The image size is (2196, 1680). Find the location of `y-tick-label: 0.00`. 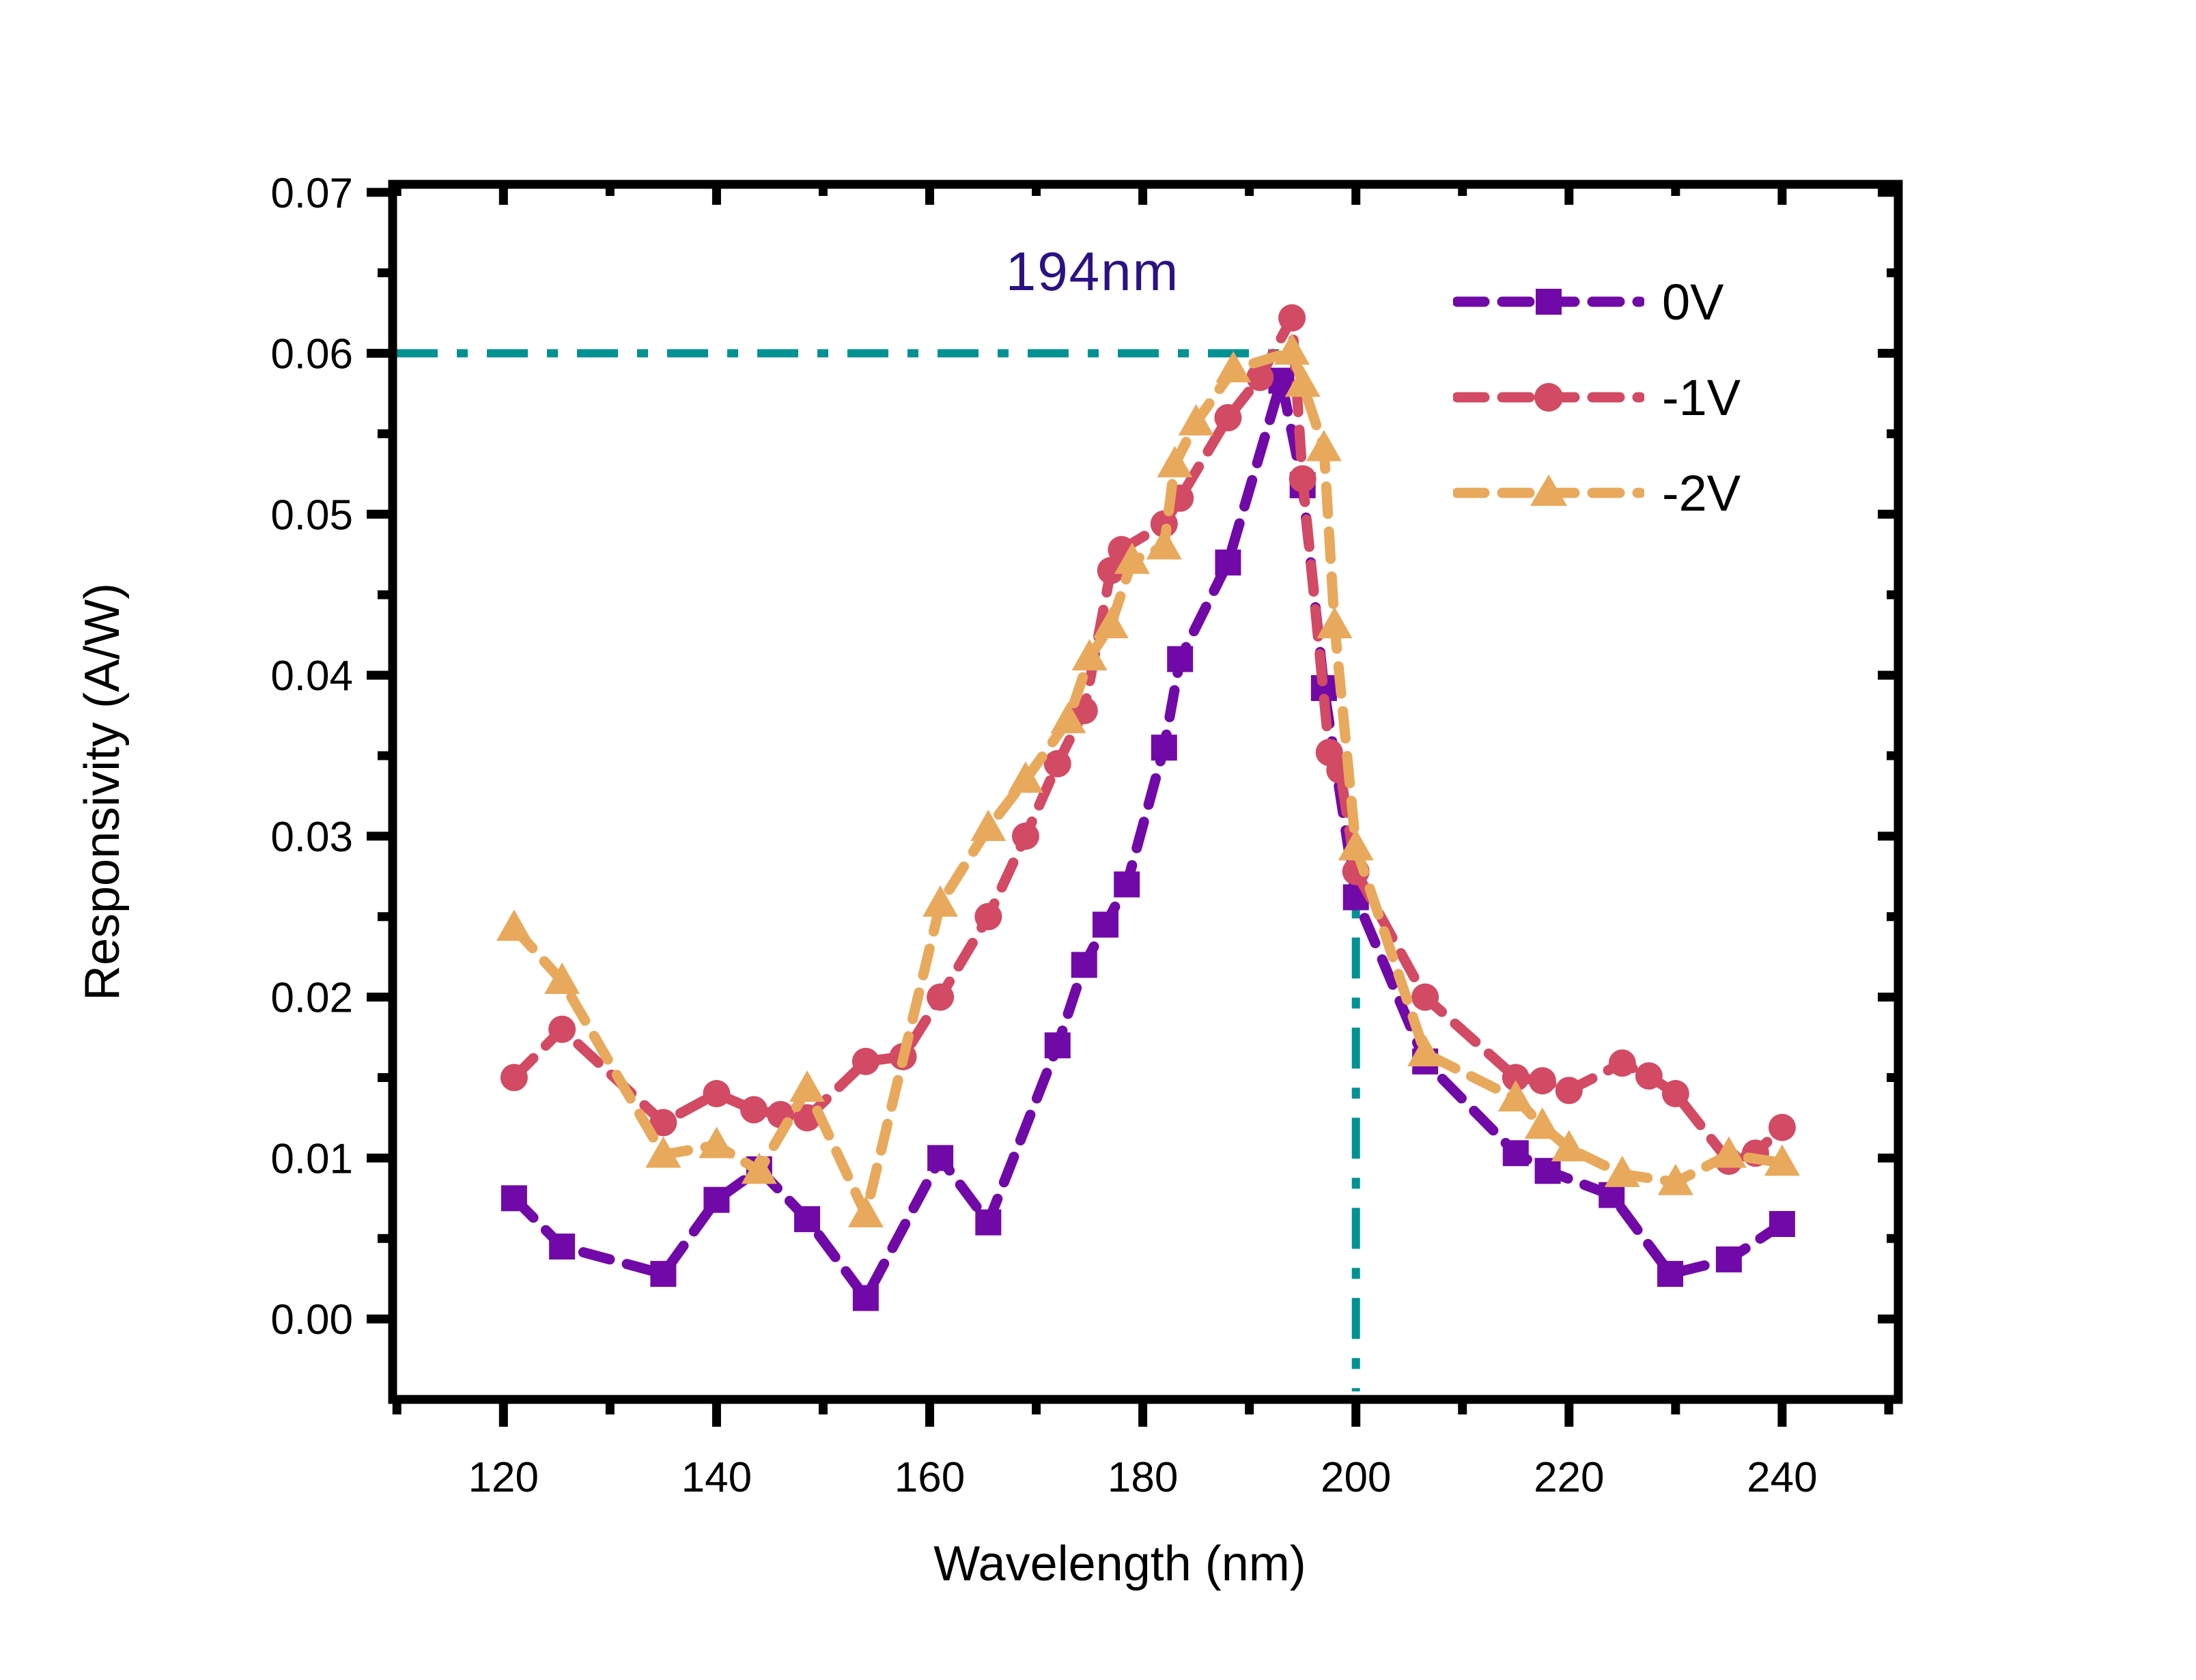

y-tick-label: 0.00 is located at coordinates (311, 1319).